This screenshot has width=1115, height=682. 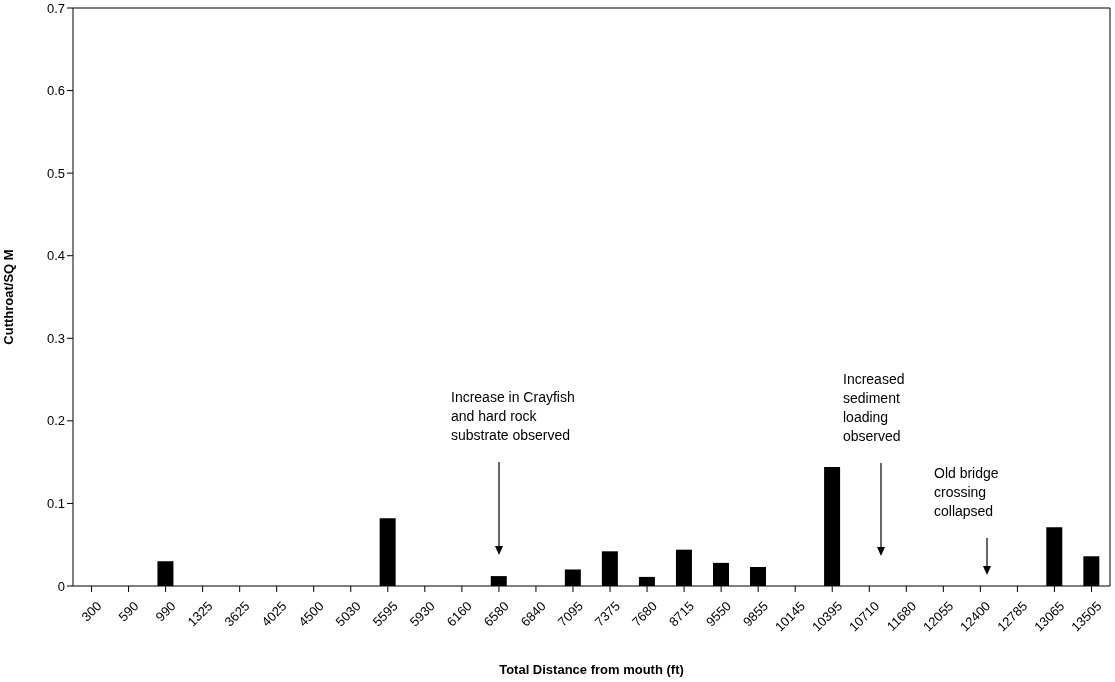 I want to click on y-tick-label: 0, so click(x=61, y=586).